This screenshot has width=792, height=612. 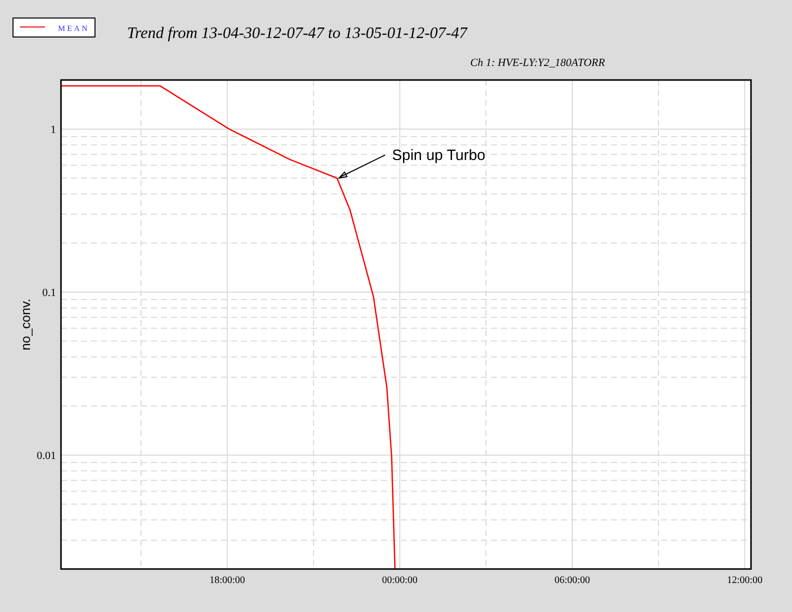 What do you see at coordinates (53, 130) in the screenshot?
I see `y-tick-label: 1` at bounding box center [53, 130].